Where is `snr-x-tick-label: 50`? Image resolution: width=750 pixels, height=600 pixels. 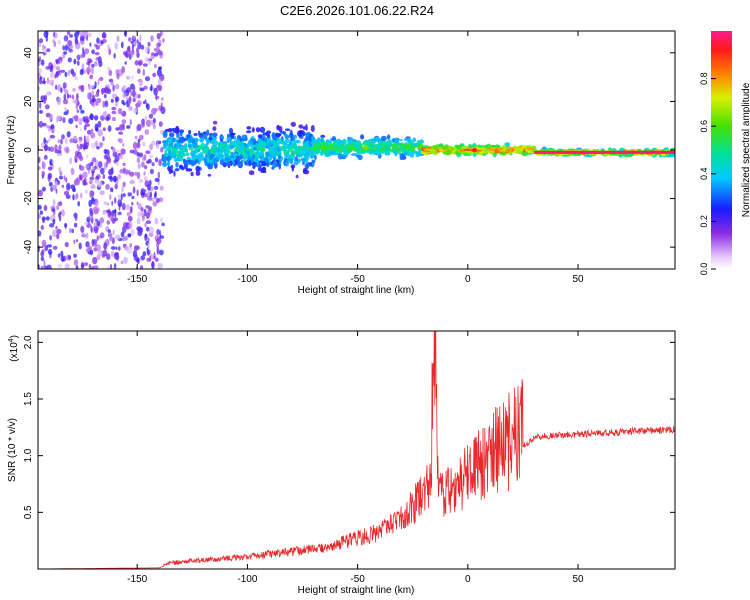 snr-x-tick-label: 50 is located at coordinates (578, 579).